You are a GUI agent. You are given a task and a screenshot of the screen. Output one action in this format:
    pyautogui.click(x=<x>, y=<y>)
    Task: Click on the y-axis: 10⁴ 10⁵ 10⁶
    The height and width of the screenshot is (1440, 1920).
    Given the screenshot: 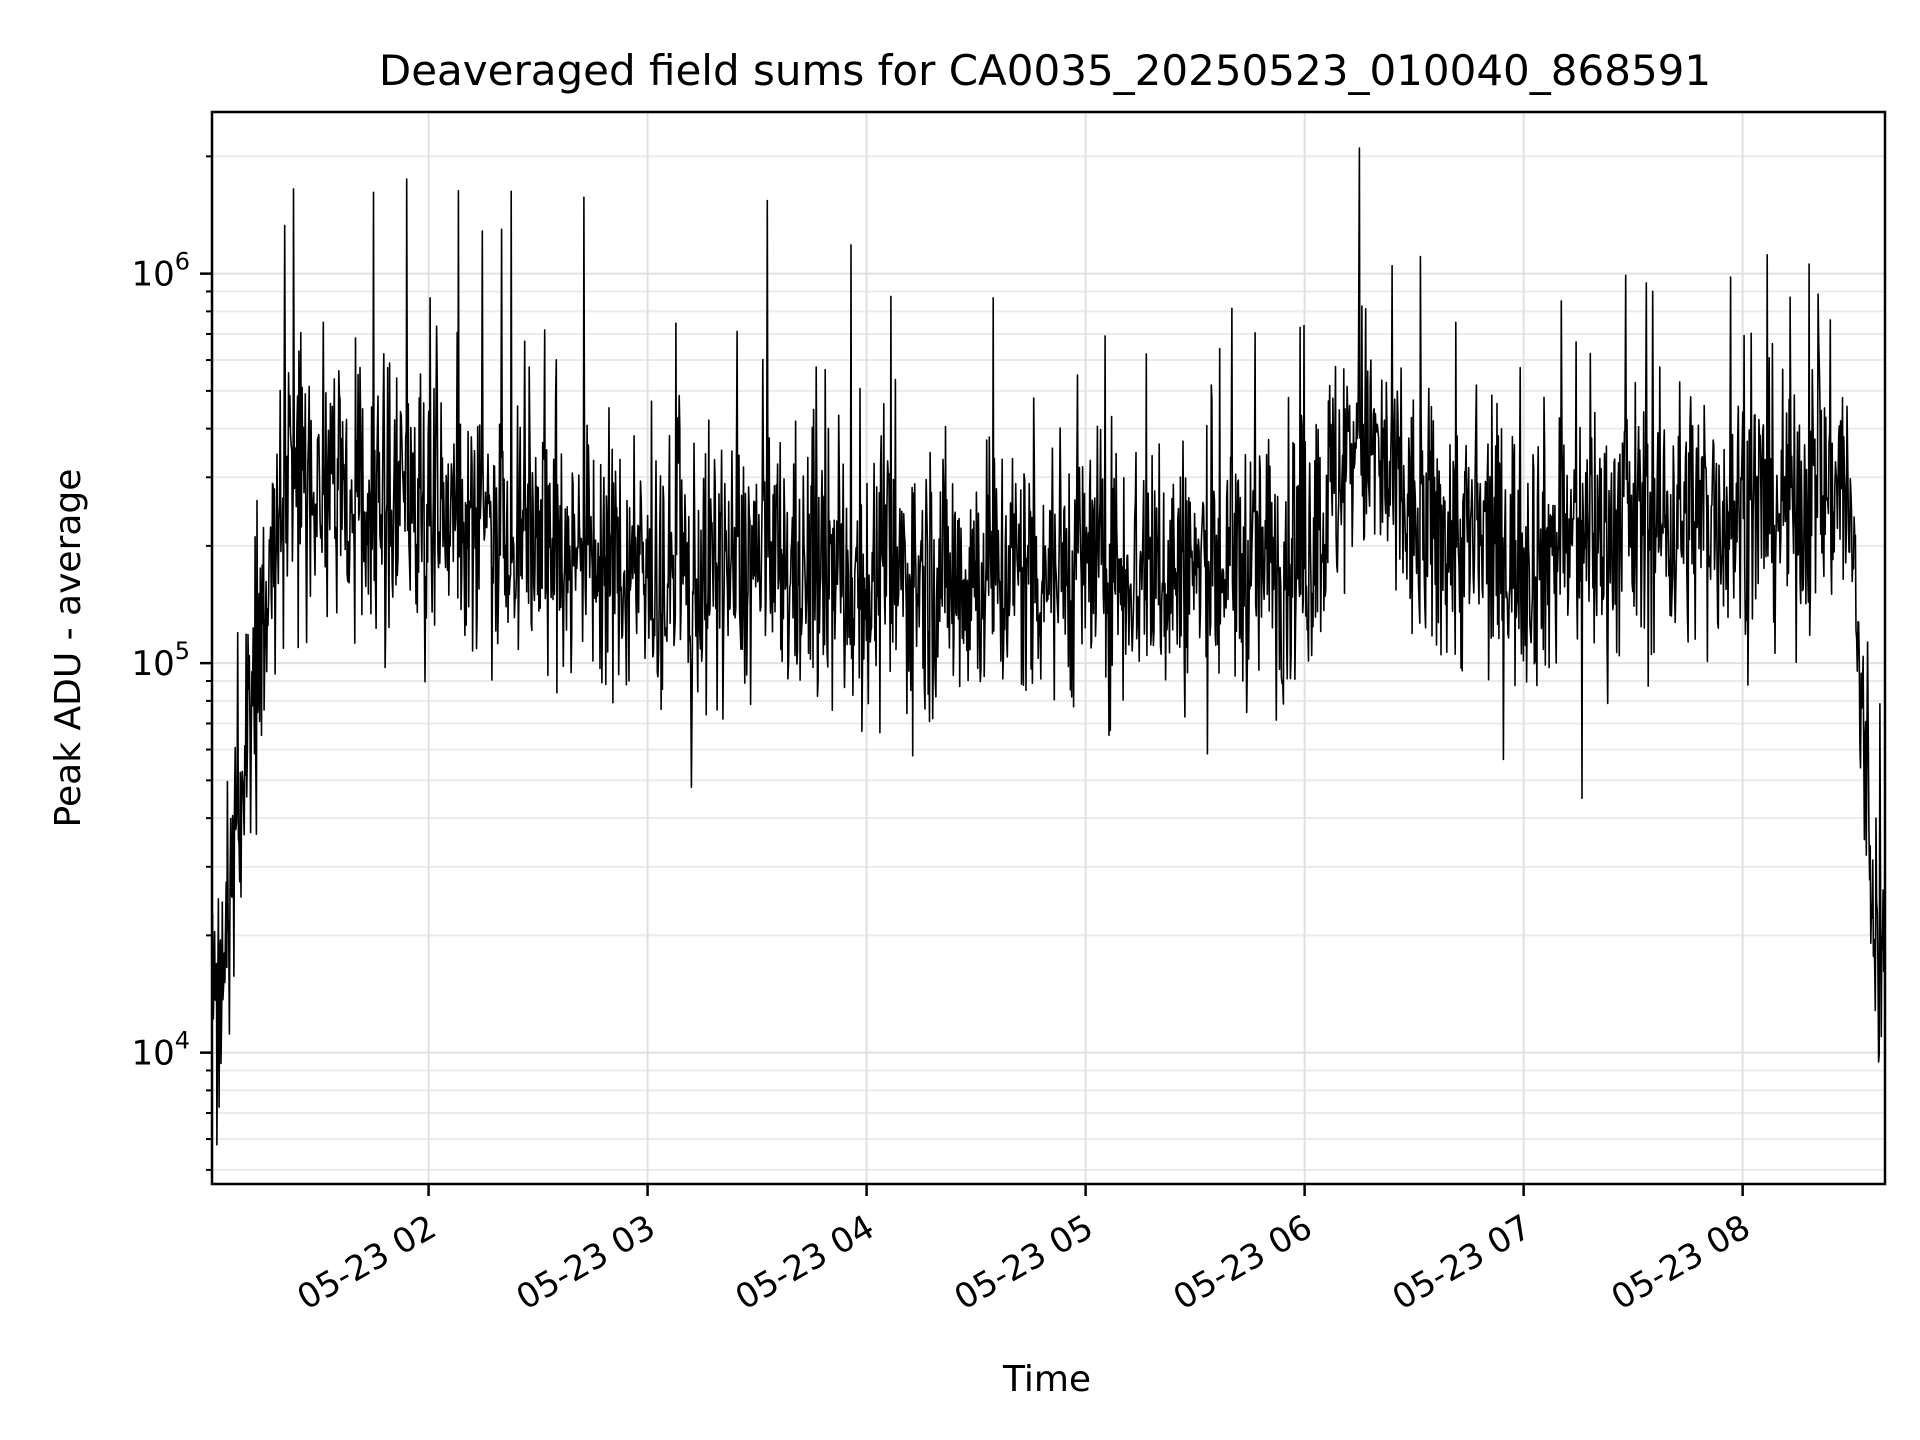 What is the action you would take?
    pyautogui.click(x=171, y=663)
    